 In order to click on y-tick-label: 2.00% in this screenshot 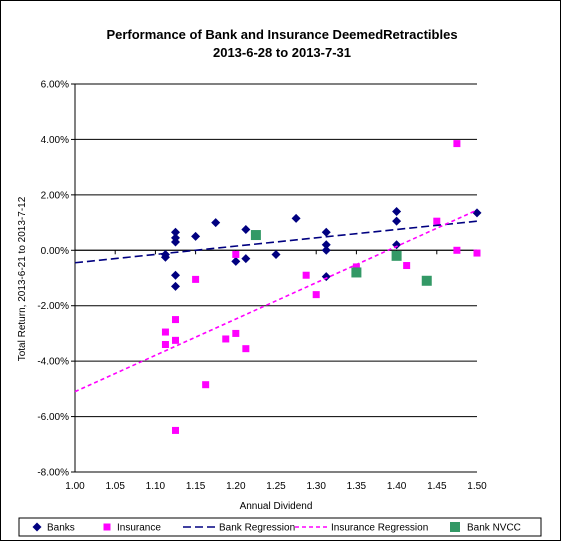, I will do `click(55, 195)`.